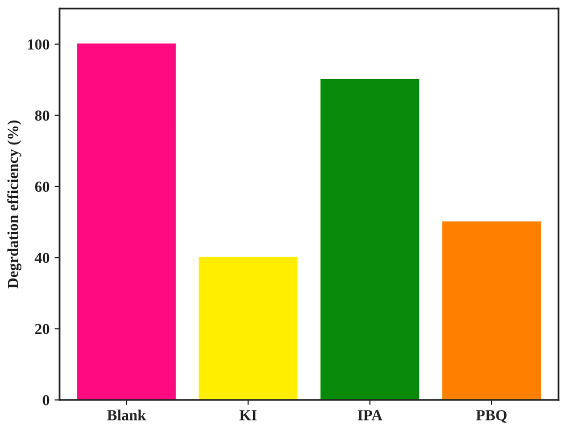 Image resolution: width=567 pixels, height=430 pixels. I want to click on y-axis-title: Degrdation efficiency (%), so click(14, 204).